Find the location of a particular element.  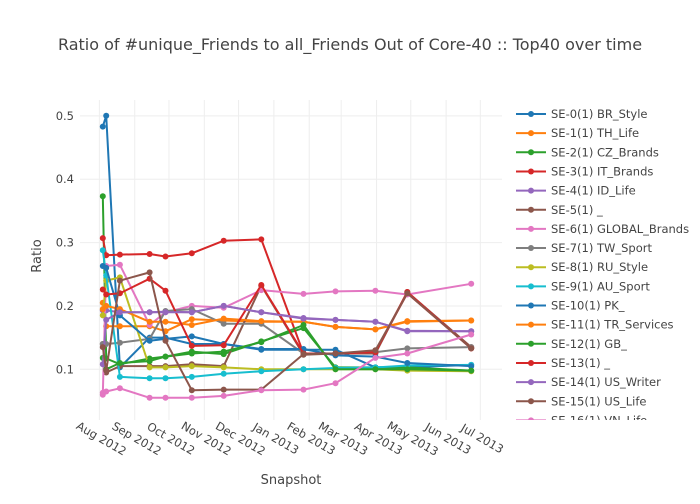

legend-item: SE-6(1) GLOBAL_Brands is located at coordinates (602, 229).